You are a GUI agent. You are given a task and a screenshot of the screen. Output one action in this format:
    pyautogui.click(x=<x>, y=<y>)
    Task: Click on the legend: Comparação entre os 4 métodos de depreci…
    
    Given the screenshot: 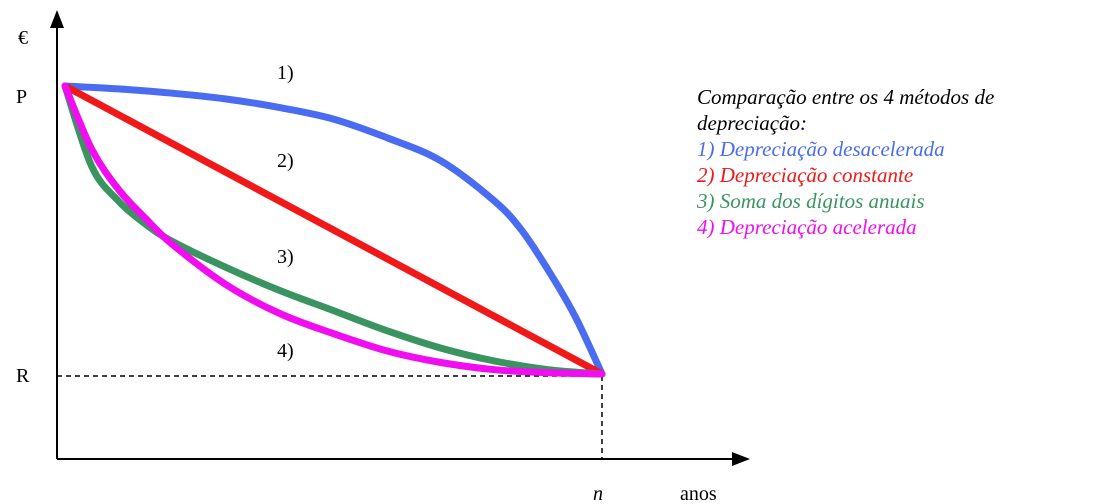 What is the action you would take?
    pyautogui.click(x=894, y=162)
    